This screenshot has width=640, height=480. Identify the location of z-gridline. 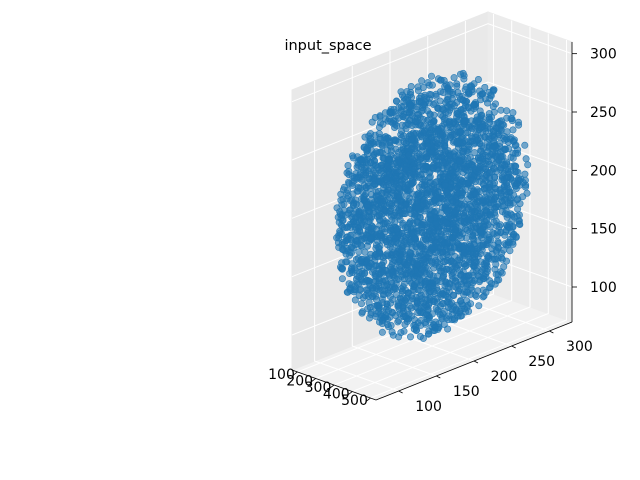
(432, 63).